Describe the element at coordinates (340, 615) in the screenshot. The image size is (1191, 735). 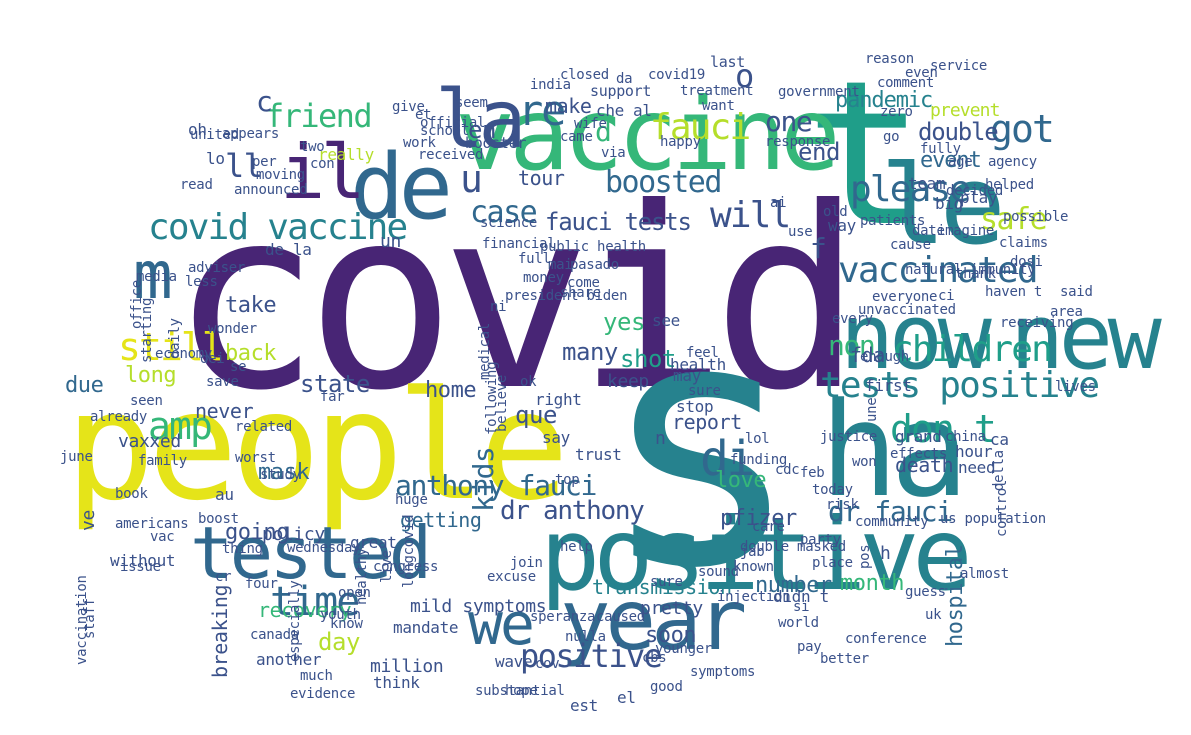
I see `word-youth: youth` at that location.